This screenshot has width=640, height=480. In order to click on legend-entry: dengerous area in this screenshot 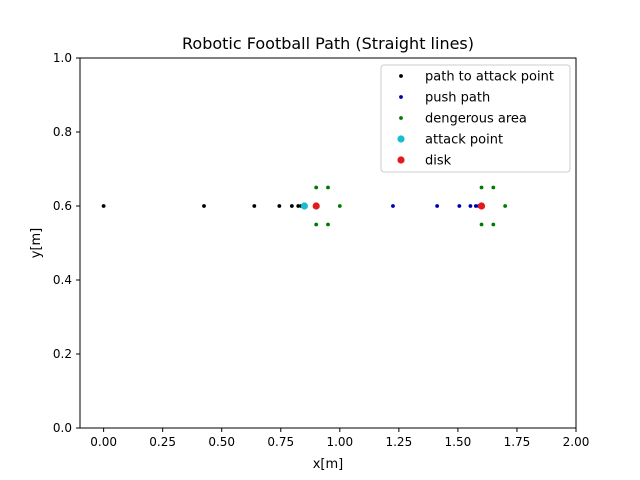, I will do `click(476, 119)`.